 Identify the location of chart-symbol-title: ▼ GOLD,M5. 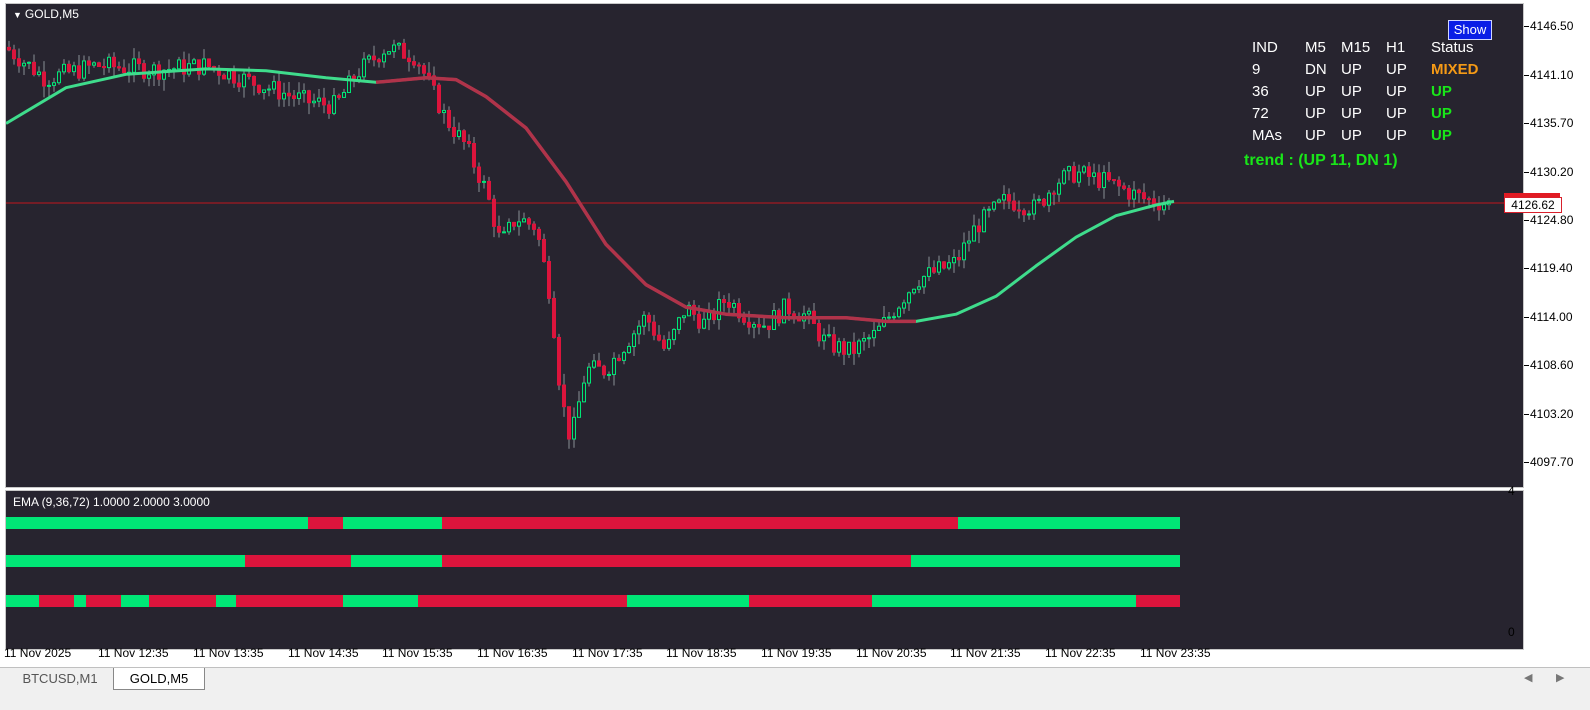
(46, 14).